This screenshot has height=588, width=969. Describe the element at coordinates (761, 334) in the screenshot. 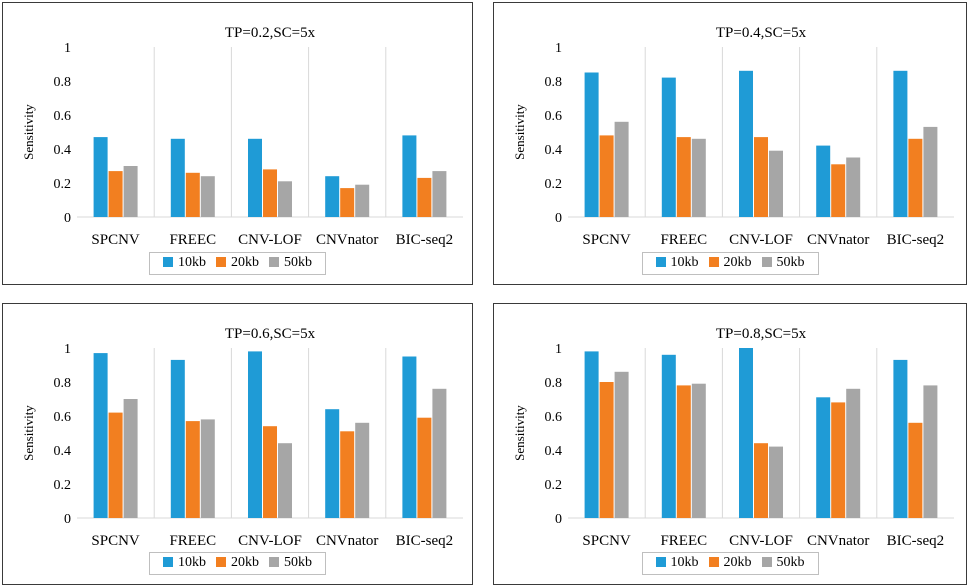

I see `chart-title: TP=0.8,SC=5x` at that location.